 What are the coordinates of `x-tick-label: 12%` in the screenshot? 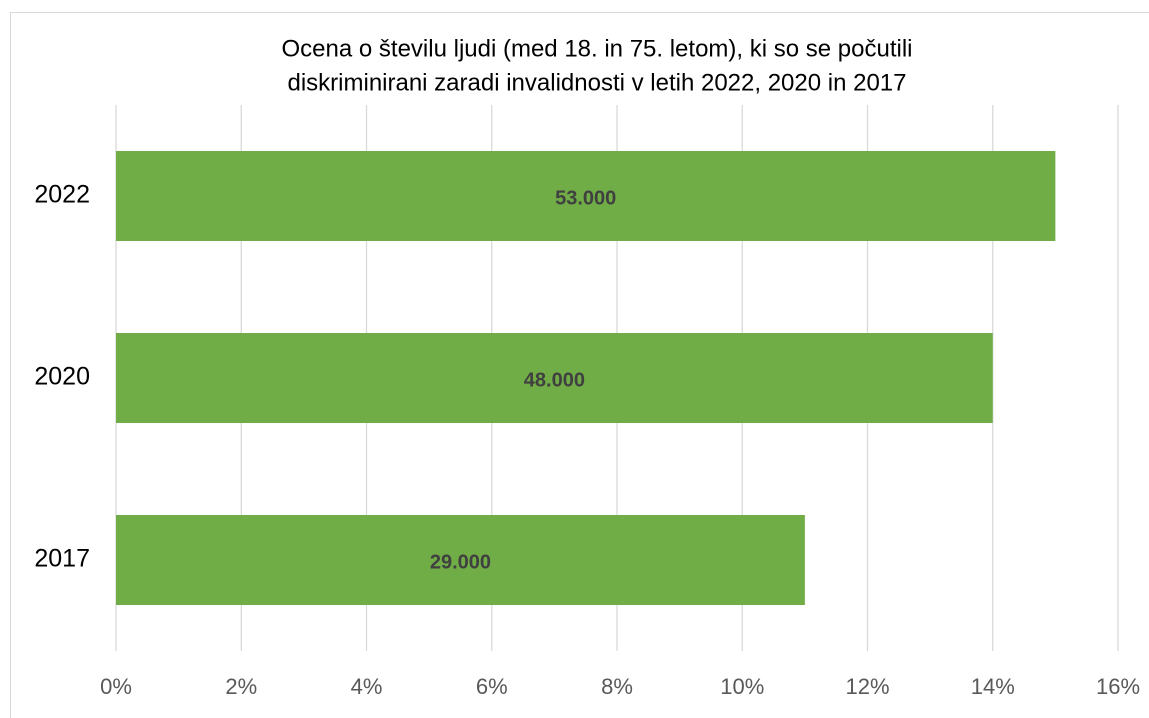 It's located at (867, 686).